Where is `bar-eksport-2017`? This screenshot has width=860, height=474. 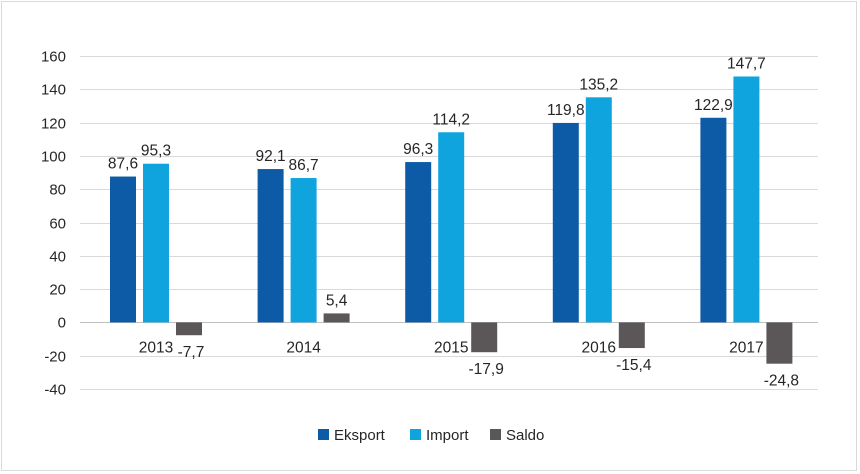 bar-eksport-2017 is located at coordinates (713, 220).